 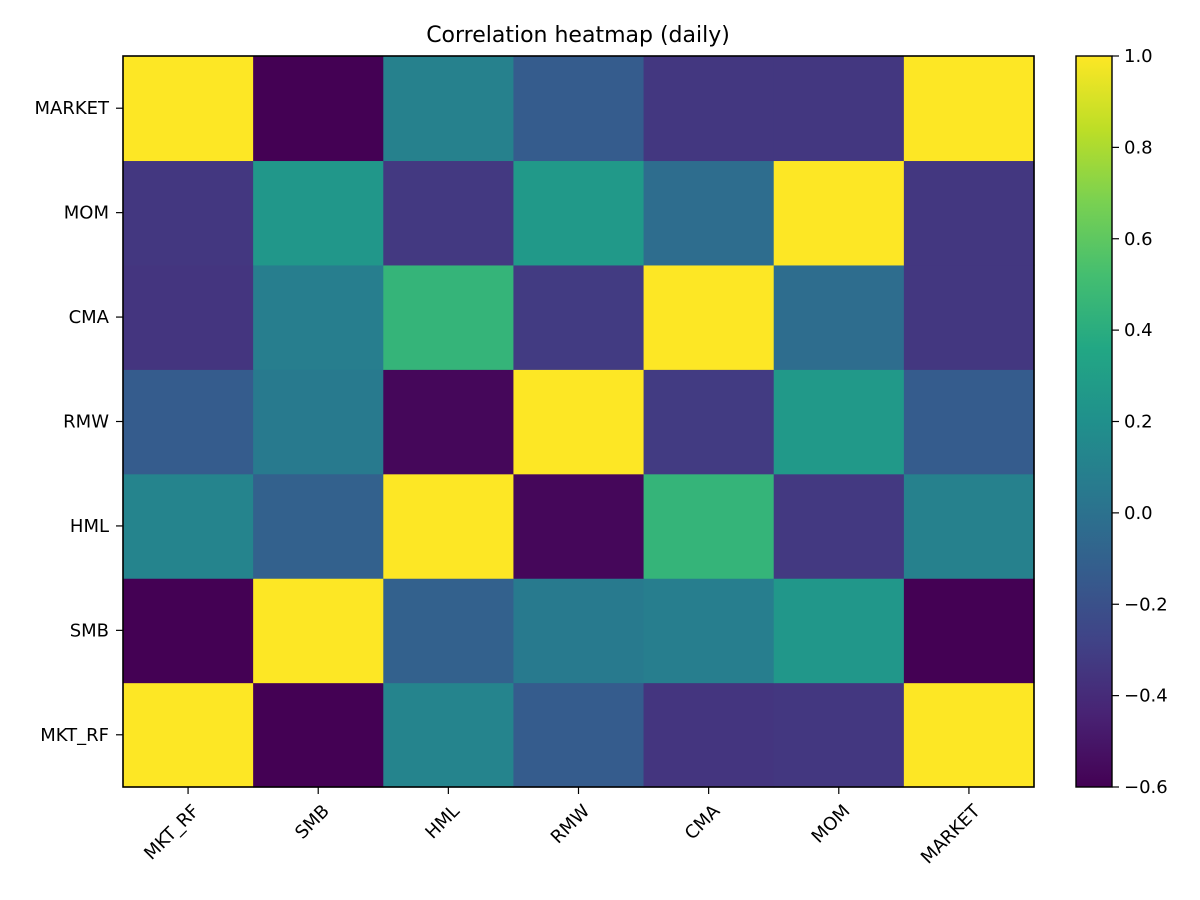 I want to click on colorbar-tick-label: −0.2, so click(x=1146, y=604).